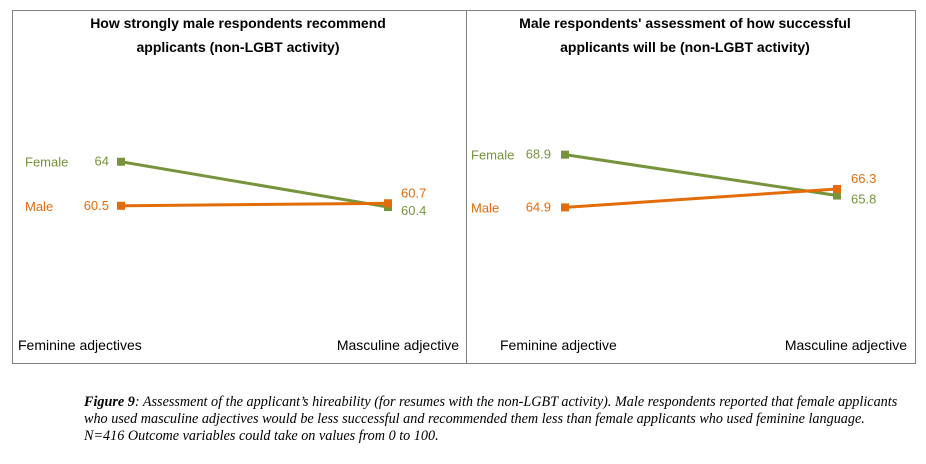 This screenshot has width=926, height=464. What do you see at coordinates (685, 47) in the screenshot?
I see `chart-title-line: applicants will be (non-LGBT activity)` at bounding box center [685, 47].